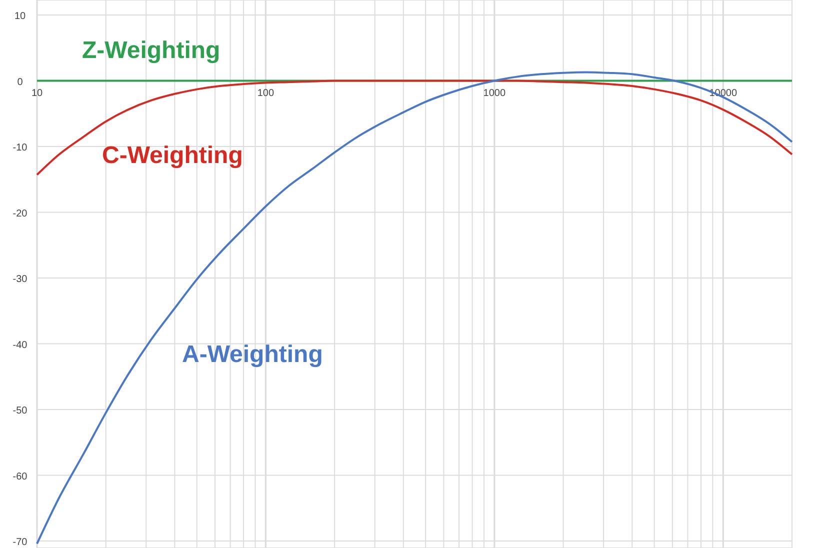 This screenshot has width=822, height=548. What do you see at coordinates (494, 93) in the screenshot?
I see `x-tick-label: 1000` at bounding box center [494, 93].